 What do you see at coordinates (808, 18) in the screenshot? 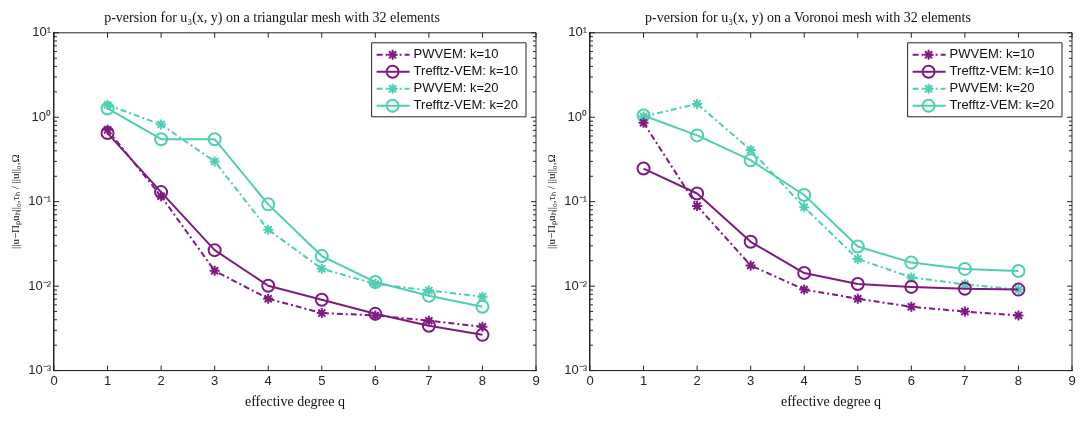
I see `chart-title: p-version for u₃(x, y) on a Voronoi mesh with 32 elements` at bounding box center [808, 18].